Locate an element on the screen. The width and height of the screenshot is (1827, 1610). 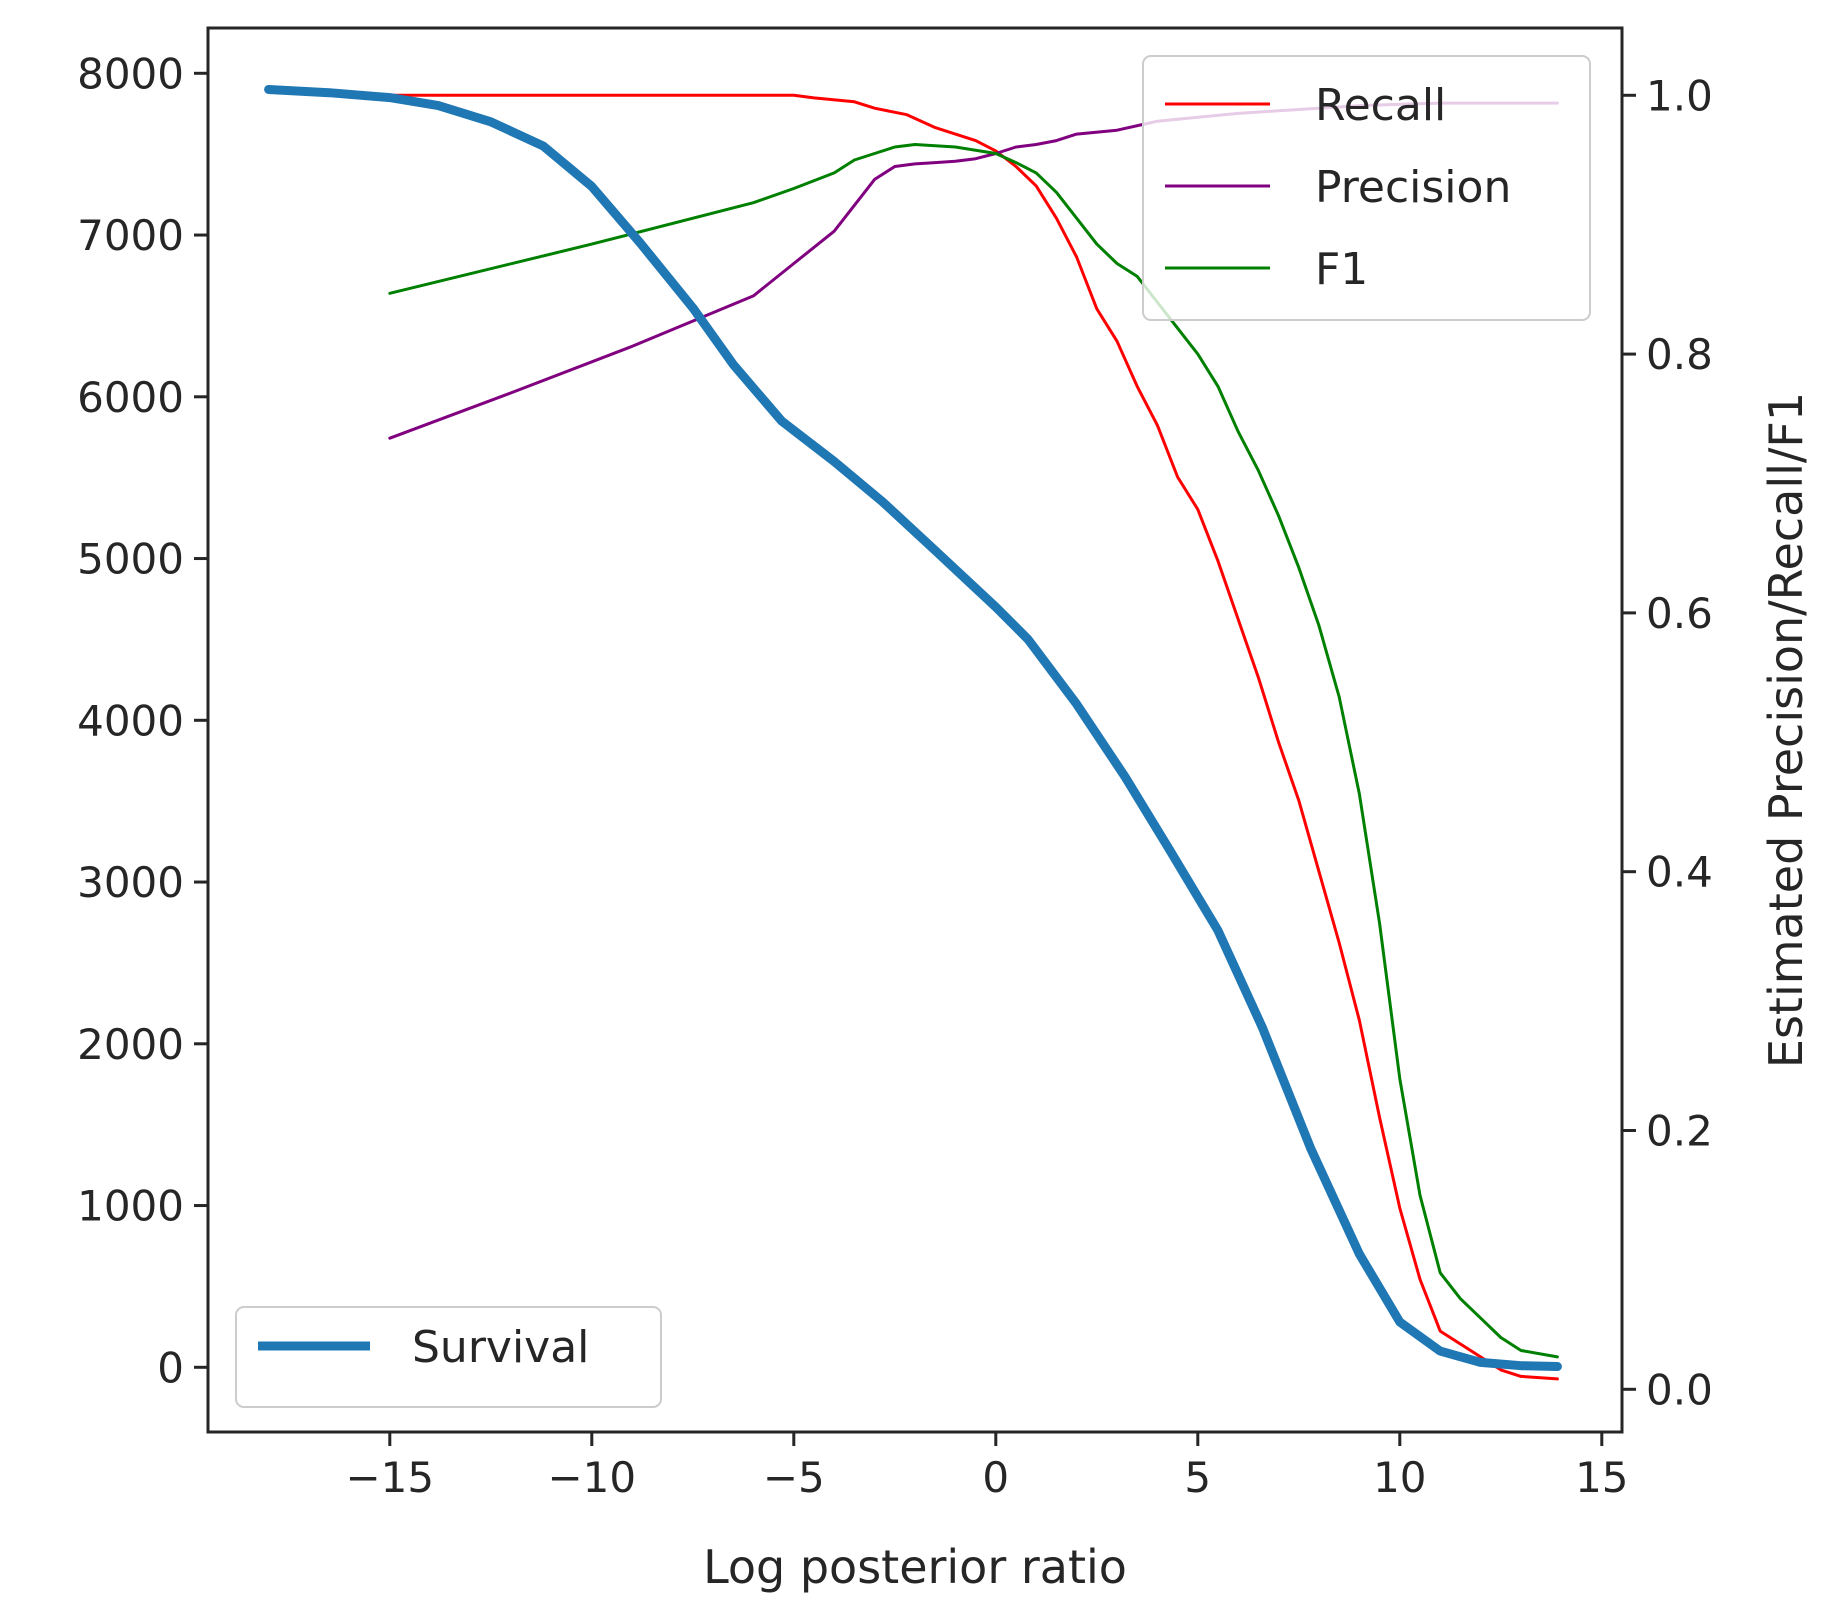
x-tick-label: 5 is located at coordinates (1197, 1477).